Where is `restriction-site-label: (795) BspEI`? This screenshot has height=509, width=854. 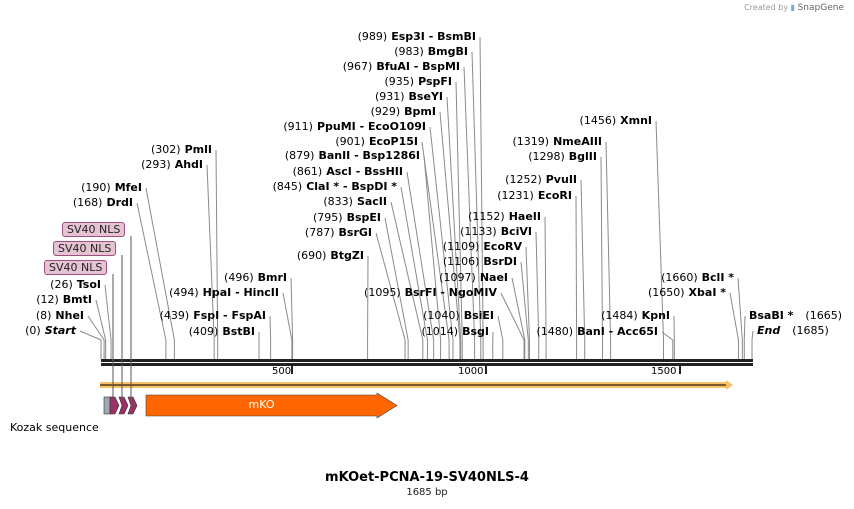 restriction-site-label: (795) BspEI is located at coordinates (347, 217).